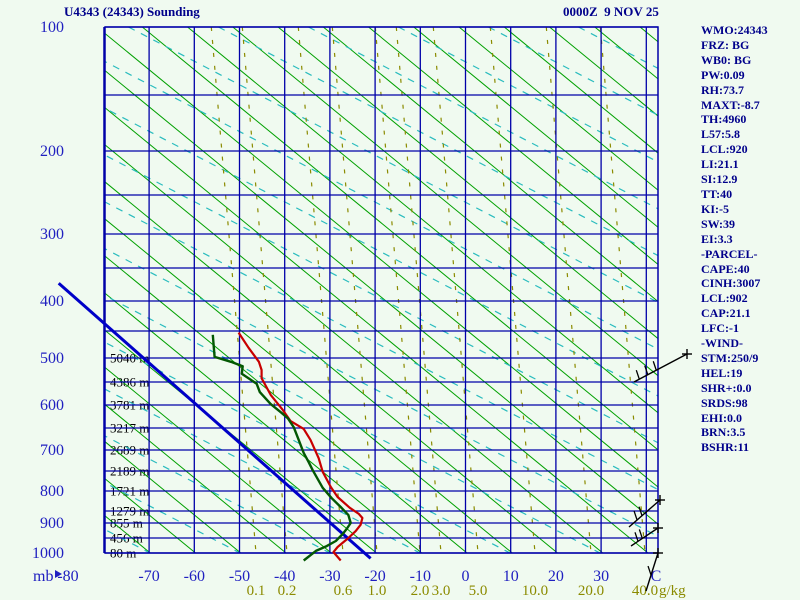  What do you see at coordinates (656, 576) in the screenshot?
I see `svg-text: C` at bounding box center [656, 576].